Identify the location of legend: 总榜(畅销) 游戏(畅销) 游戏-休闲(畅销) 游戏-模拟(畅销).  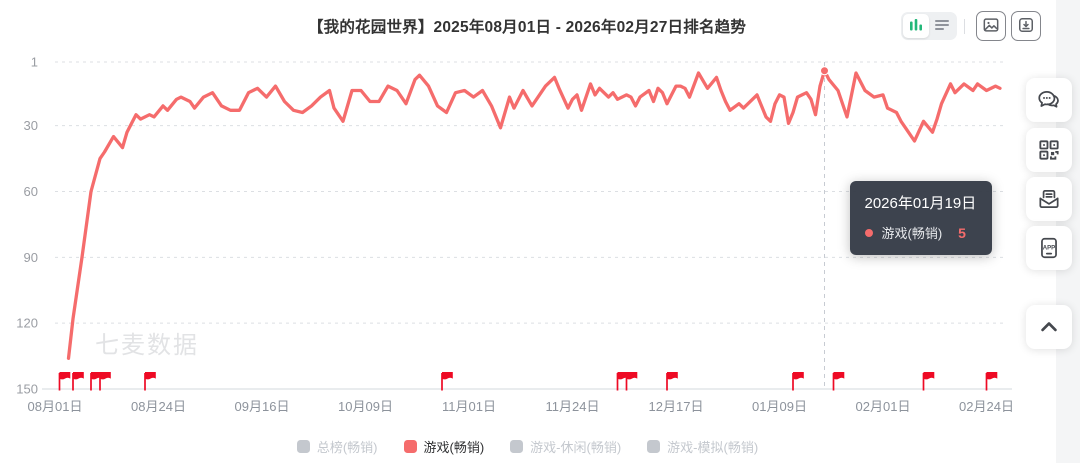
(527, 446).